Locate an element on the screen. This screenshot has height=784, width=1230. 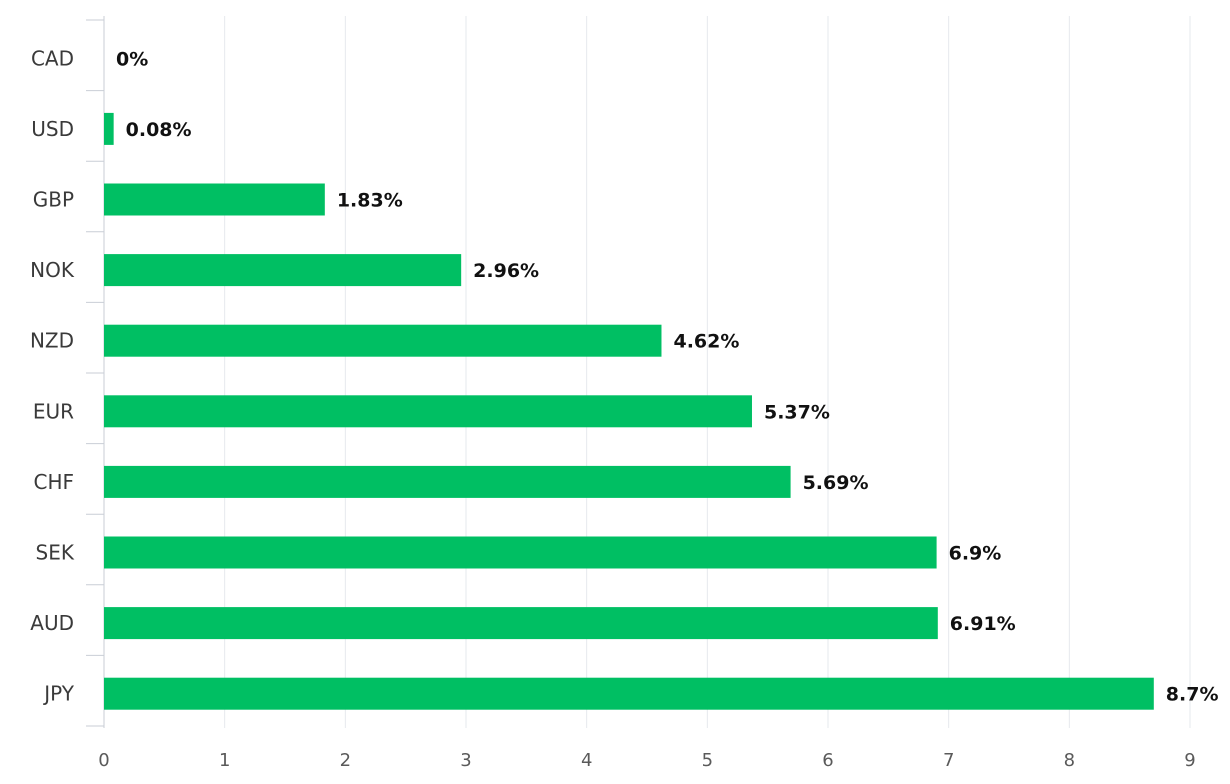
category-label: NOK is located at coordinates (52, 270).